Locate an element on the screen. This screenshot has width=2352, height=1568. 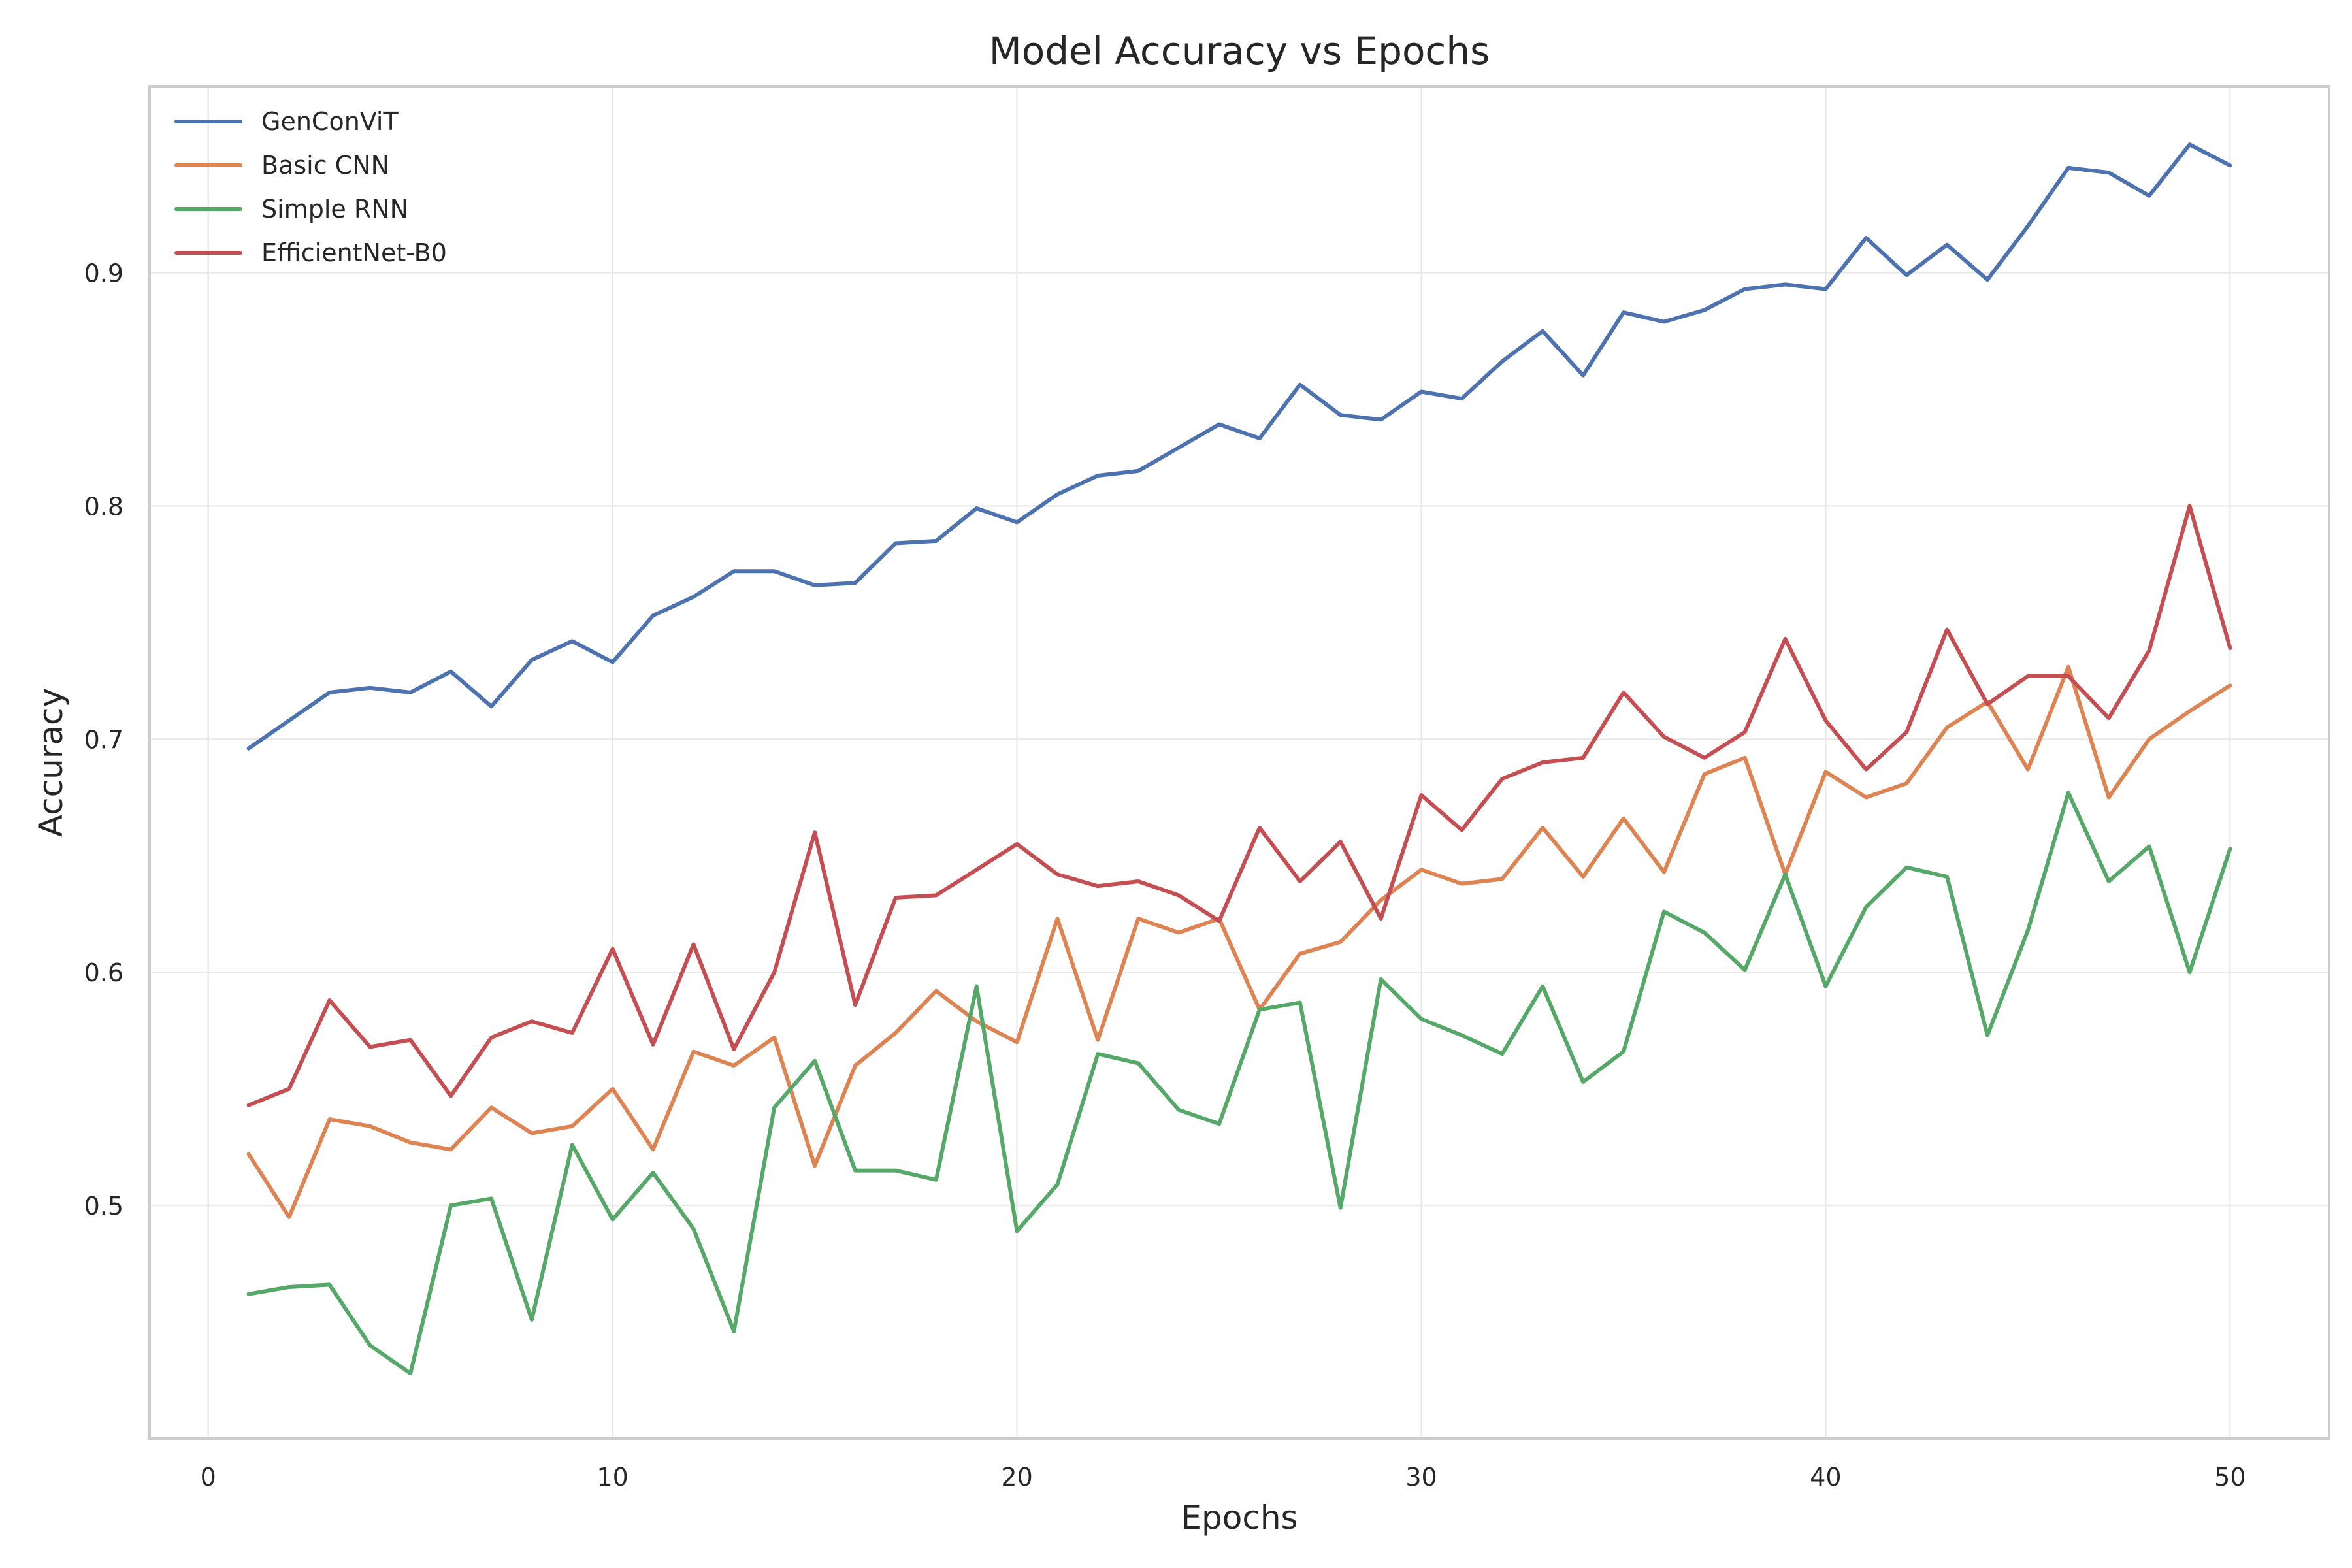
y-tick-label: 0.6 is located at coordinates (103, 972).